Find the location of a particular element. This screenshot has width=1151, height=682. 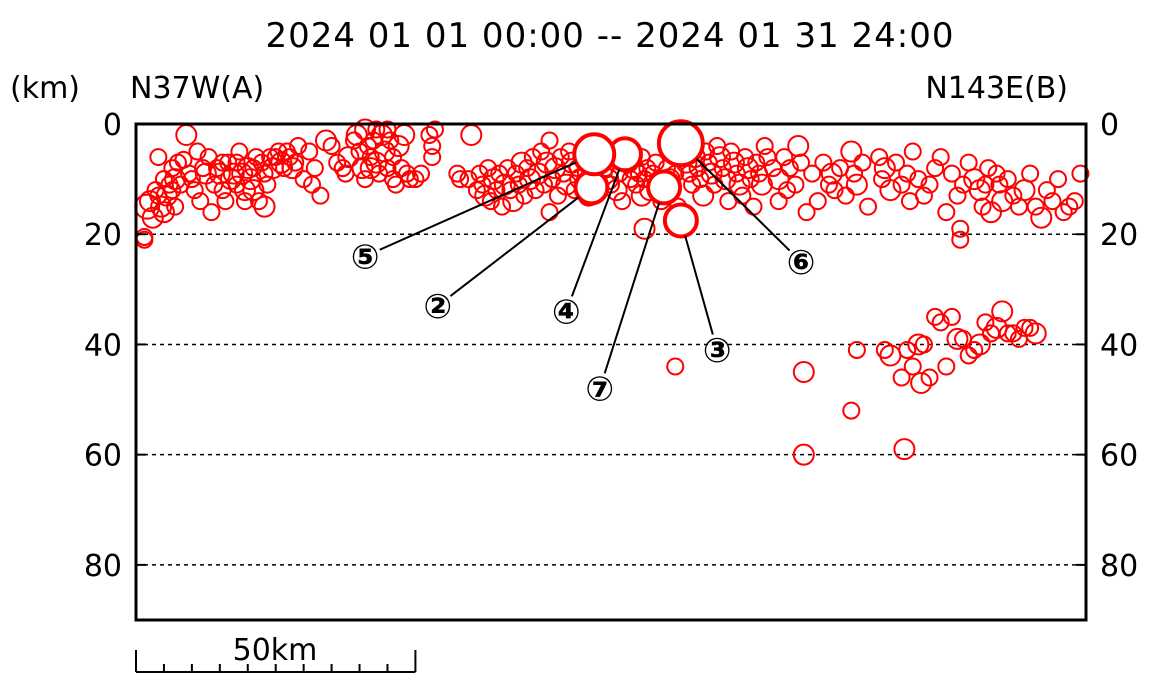

scale-bar-label: 50km is located at coordinates (275, 650).